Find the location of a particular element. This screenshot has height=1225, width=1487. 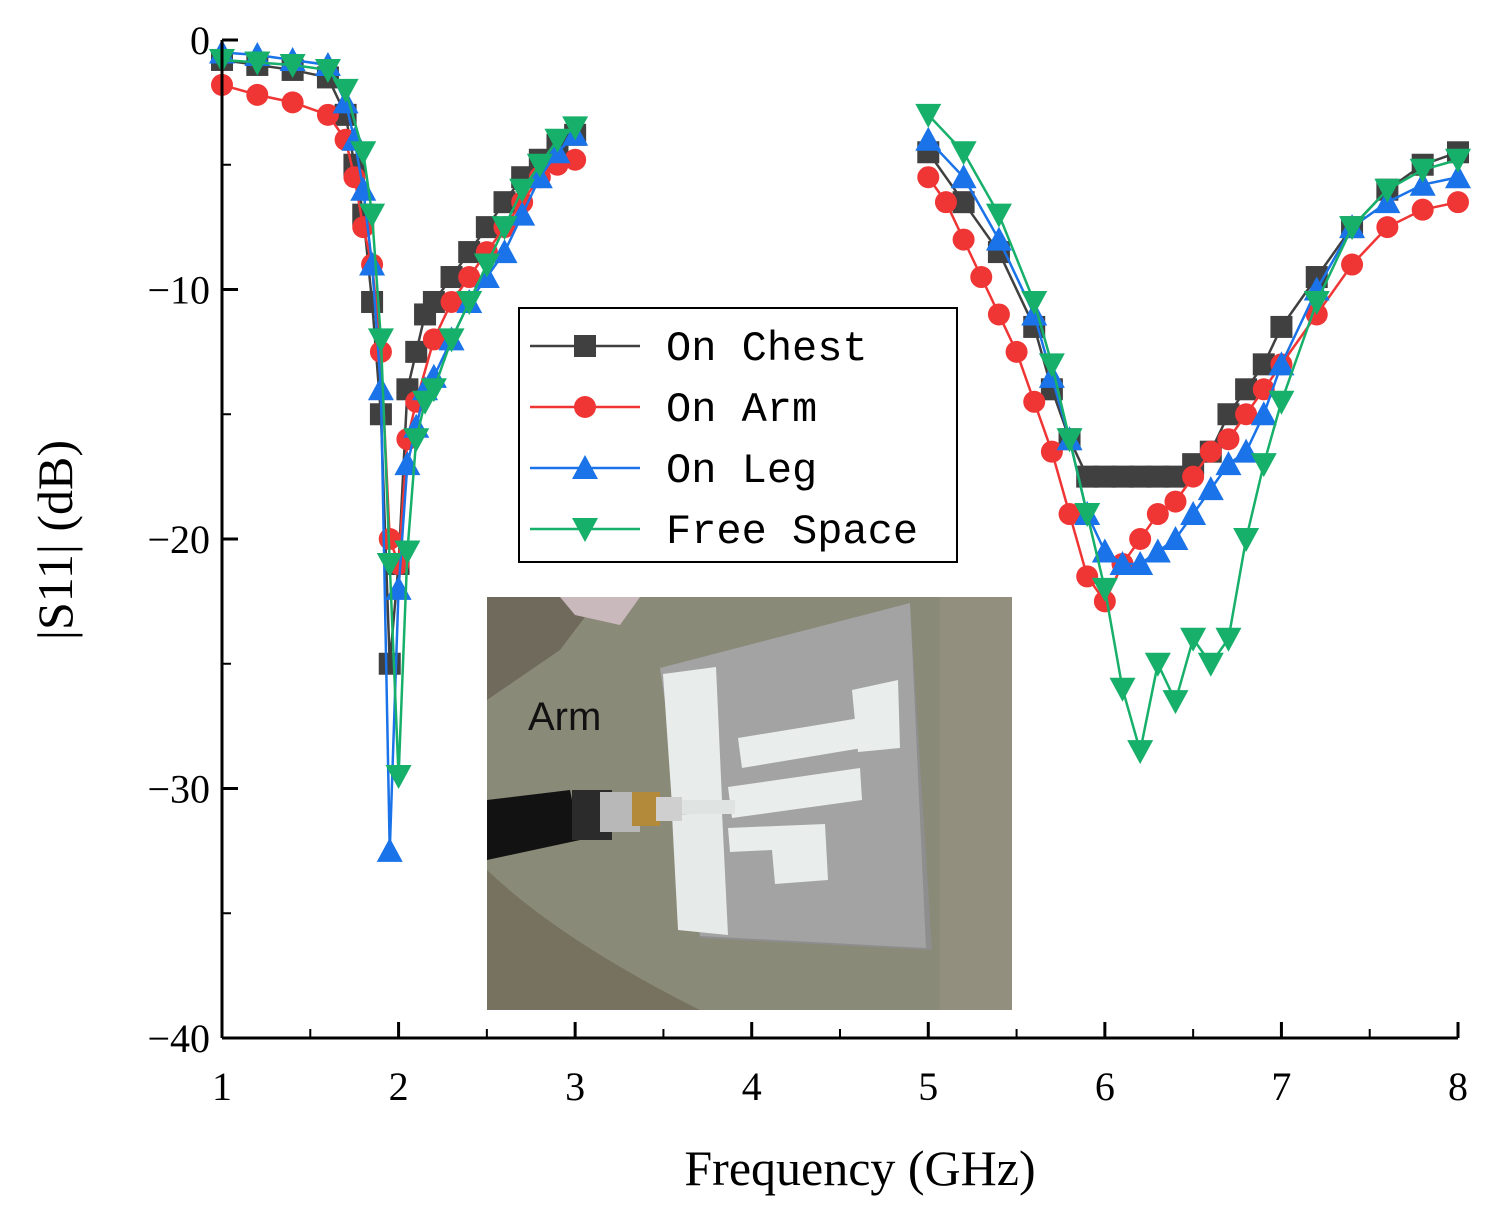

cloth-shadow is located at coordinates (593, 940).